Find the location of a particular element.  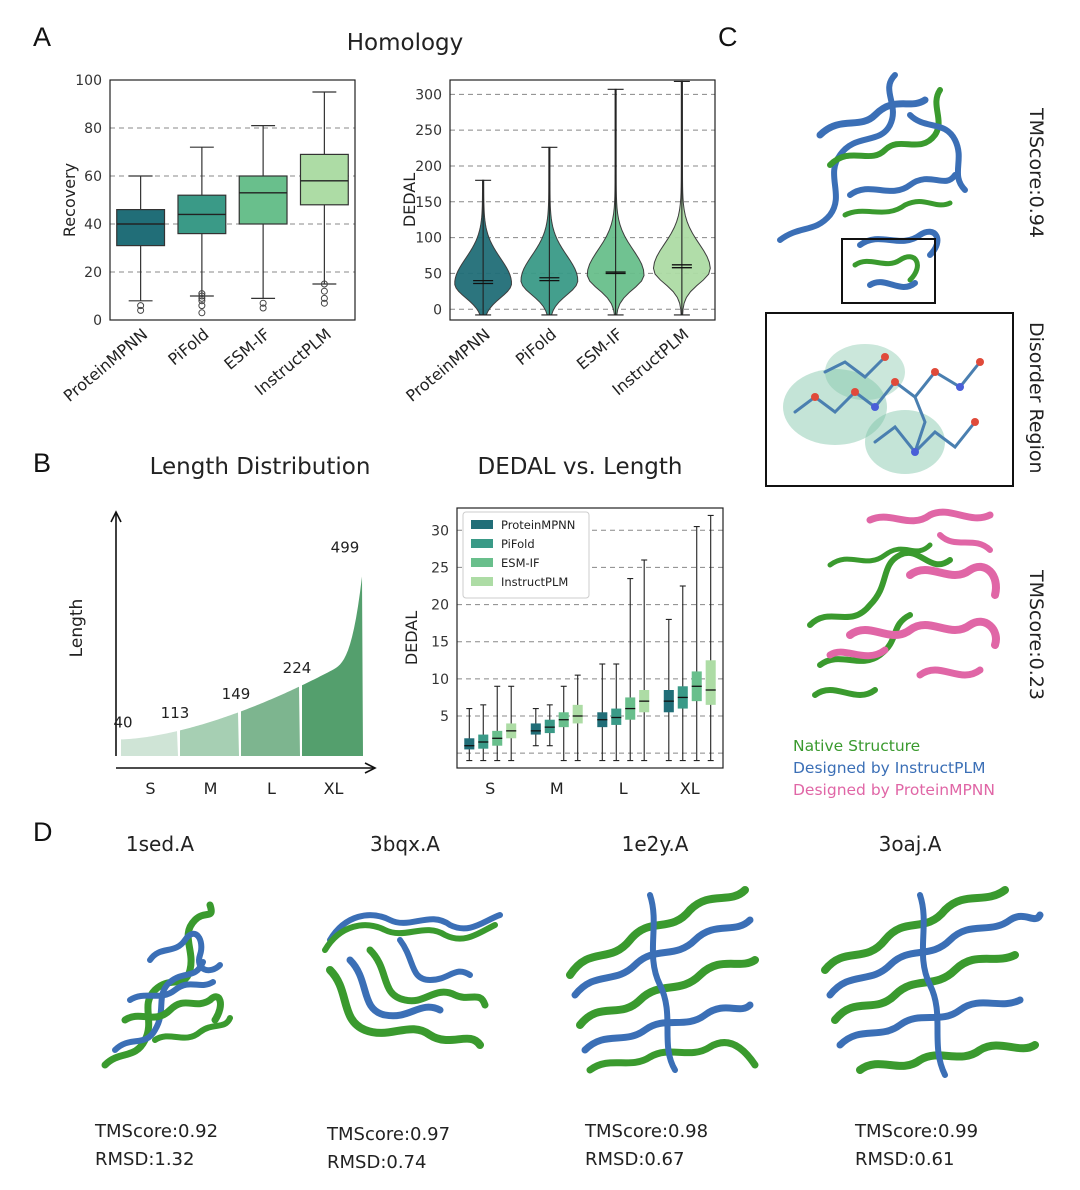

panel-label-d: D is located at coordinates (43, 832).